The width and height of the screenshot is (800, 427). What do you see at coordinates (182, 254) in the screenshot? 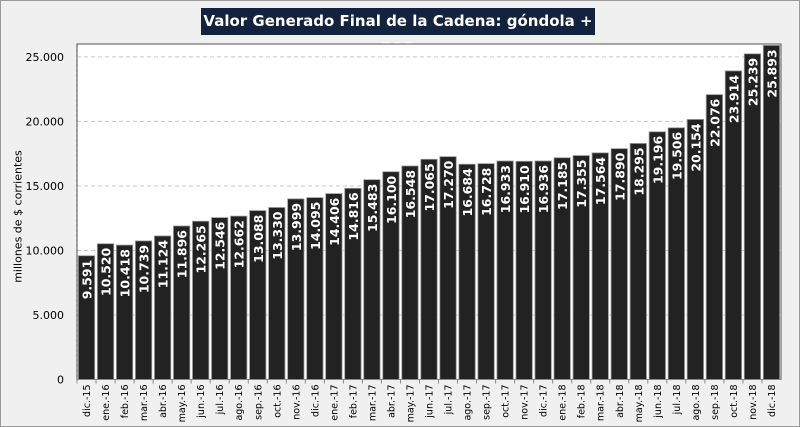
I see `bar-value-label: 11.896` at bounding box center [182, 254].